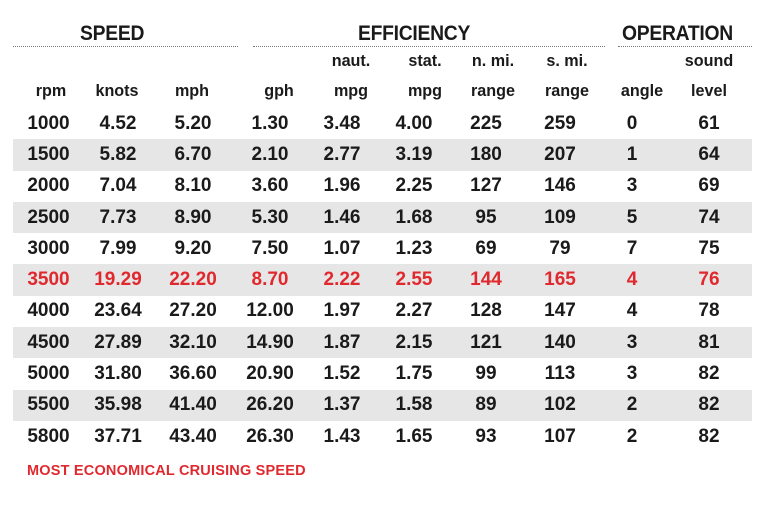  What do you see at coordinates (642, 90) in the screenshot?
I see `col-angle: angle` at bounding box center [642, 90].